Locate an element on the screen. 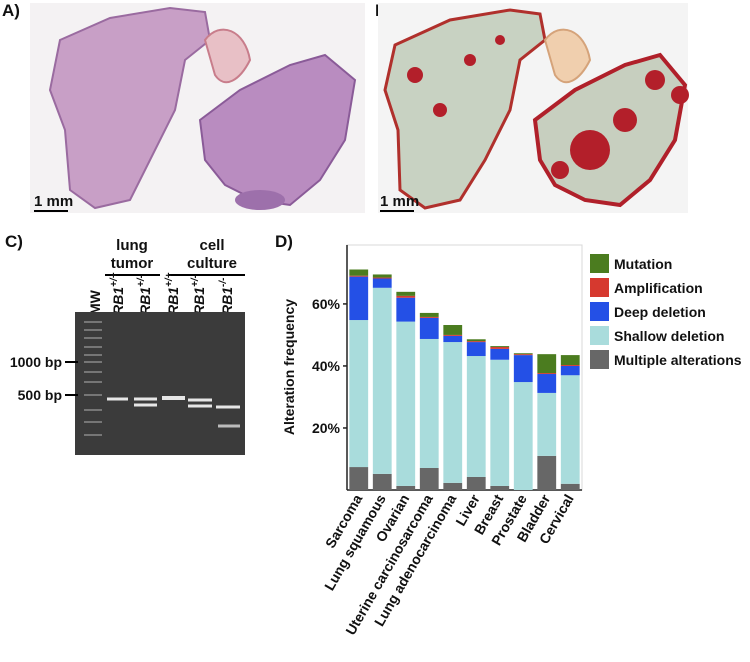  marker-label: 1000 bp is located at coordinates (36, 362).